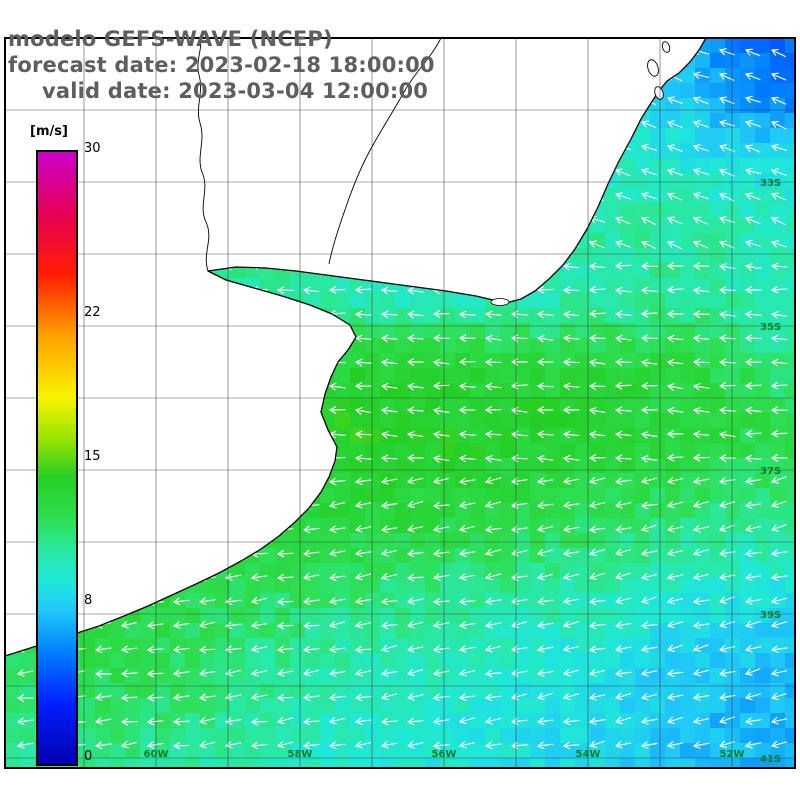 The height and width of the screenshot is (800, 800). What do you see at coordinates (732, 754) in the screenshot?
I see `lon-label: 52W` at bounding box center [732, 754].